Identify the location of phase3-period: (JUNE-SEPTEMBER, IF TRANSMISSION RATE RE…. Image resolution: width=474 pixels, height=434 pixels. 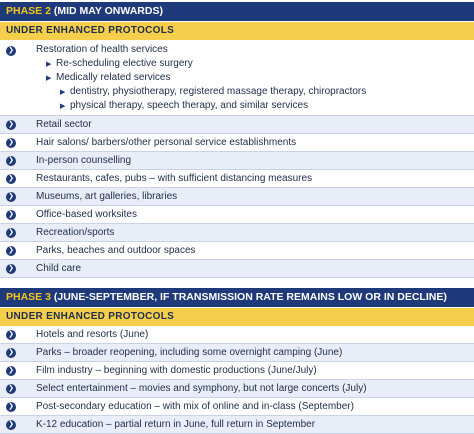
(250, 297).